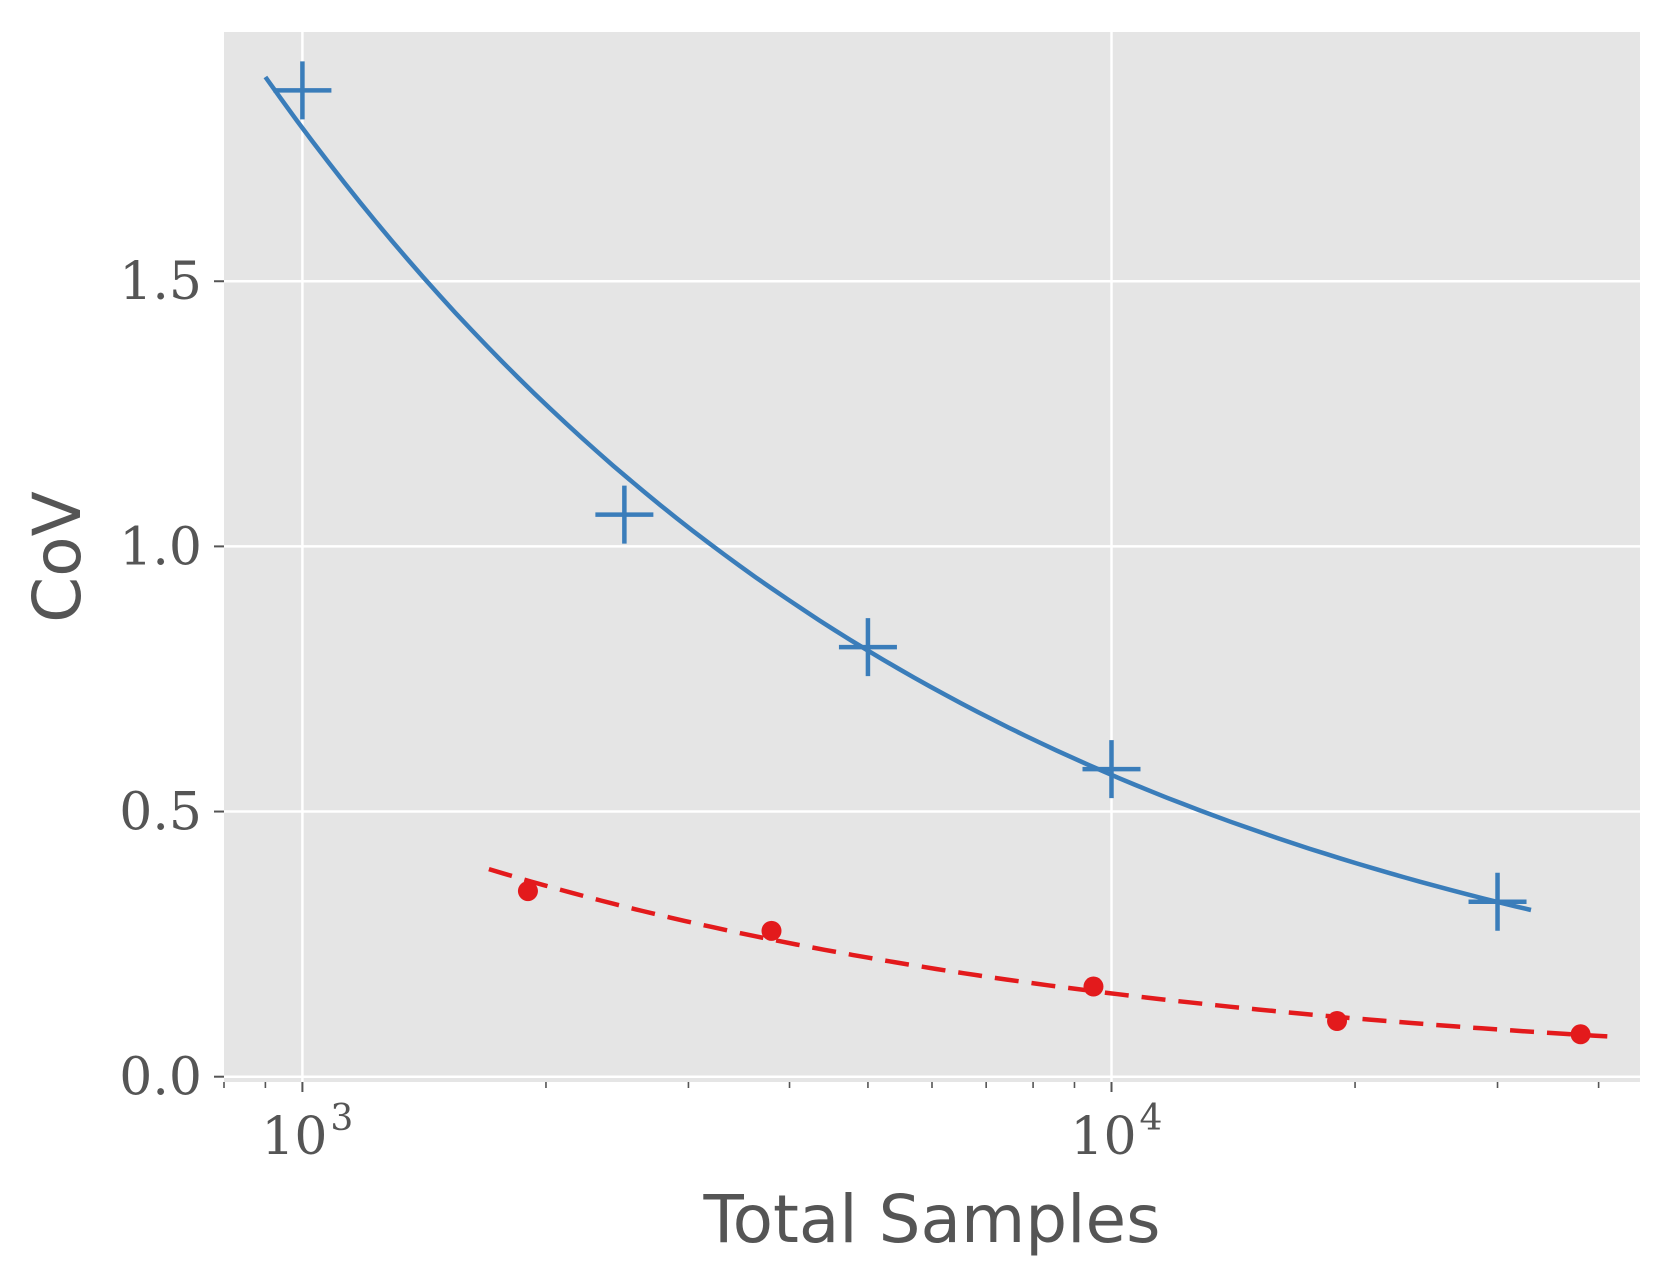  I want to click on y-tick-label: 1.0, so click(160, 547).